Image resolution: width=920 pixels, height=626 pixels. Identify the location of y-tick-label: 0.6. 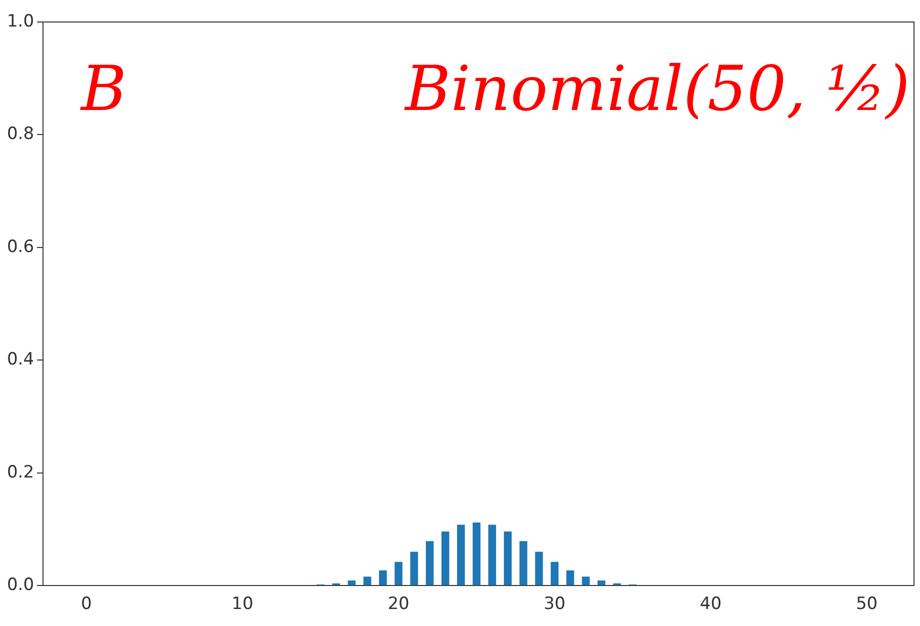
(20, 246).